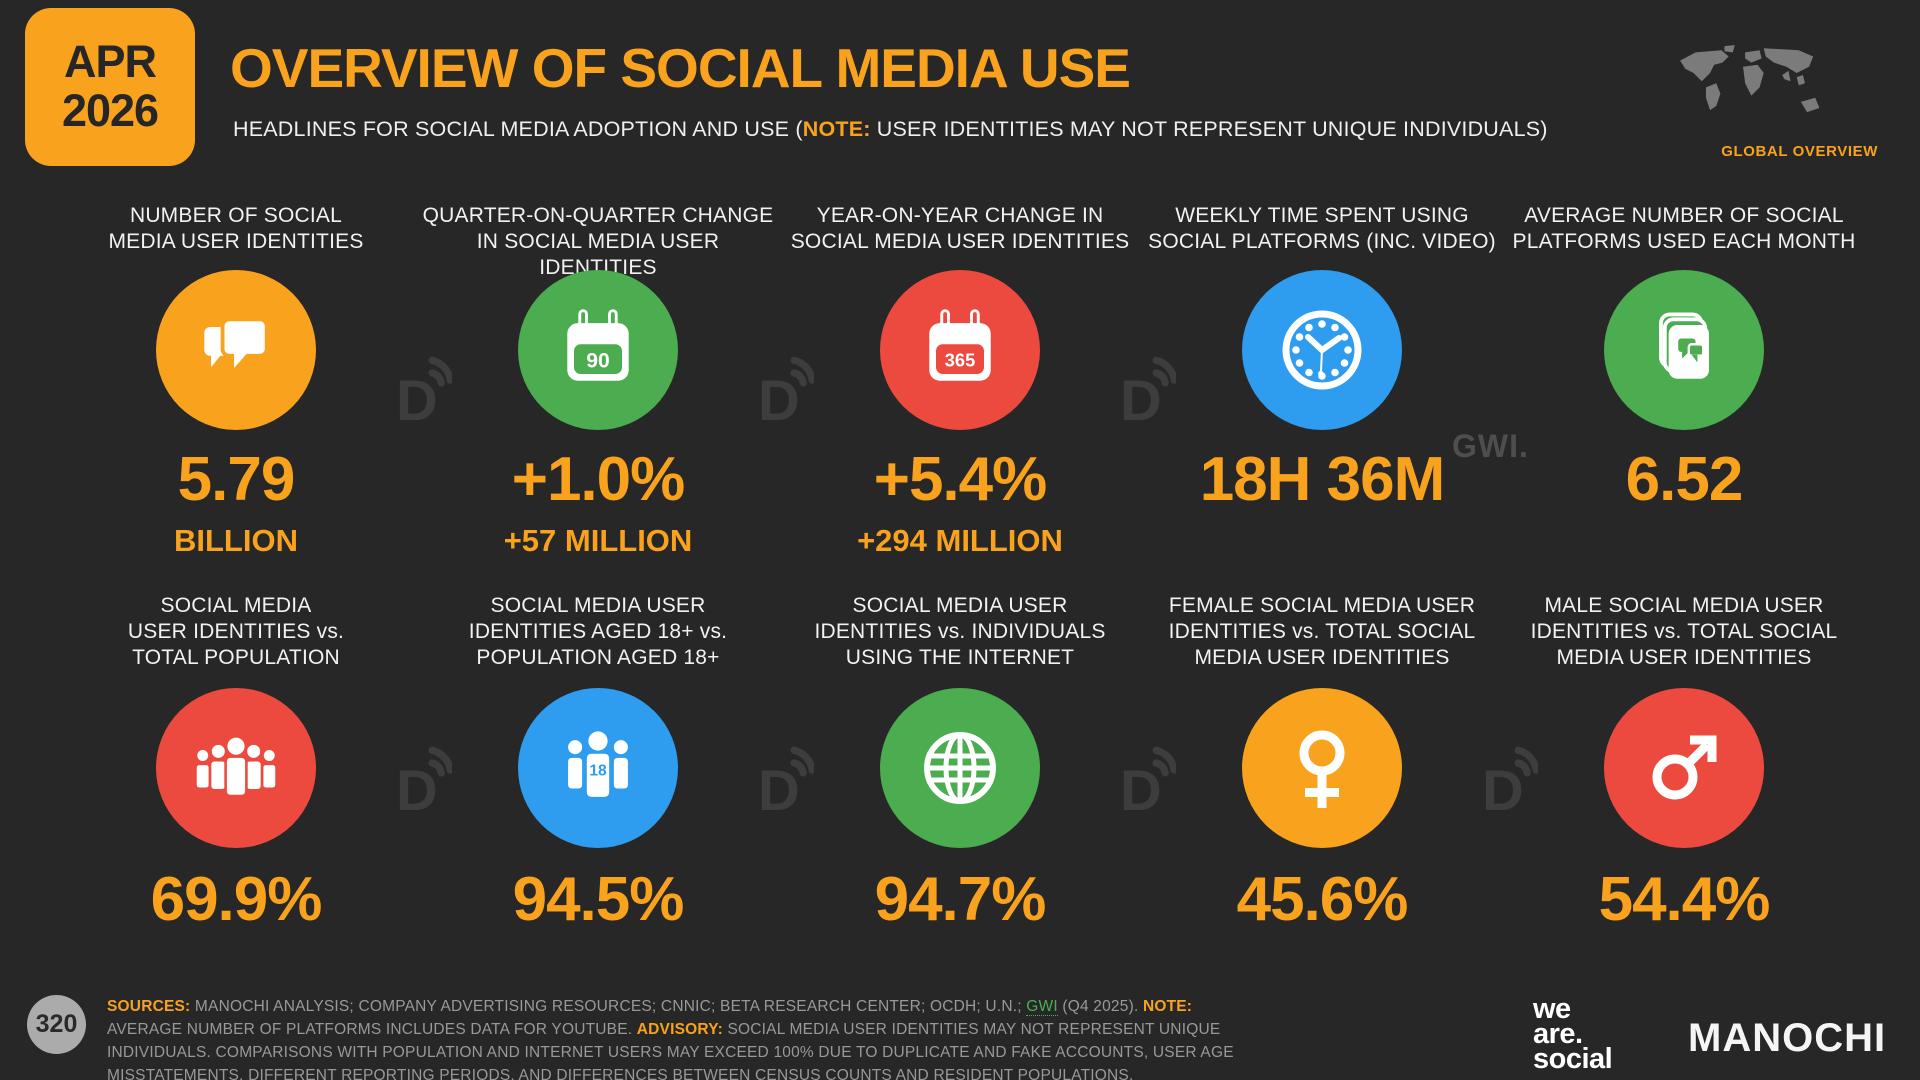 The height and width of the screenshot is (1080, 1920). What do you see at coordinates (960, 899) in the screenshot?
I see `stat-value: 94.7%` at bounding box center [960, 899].